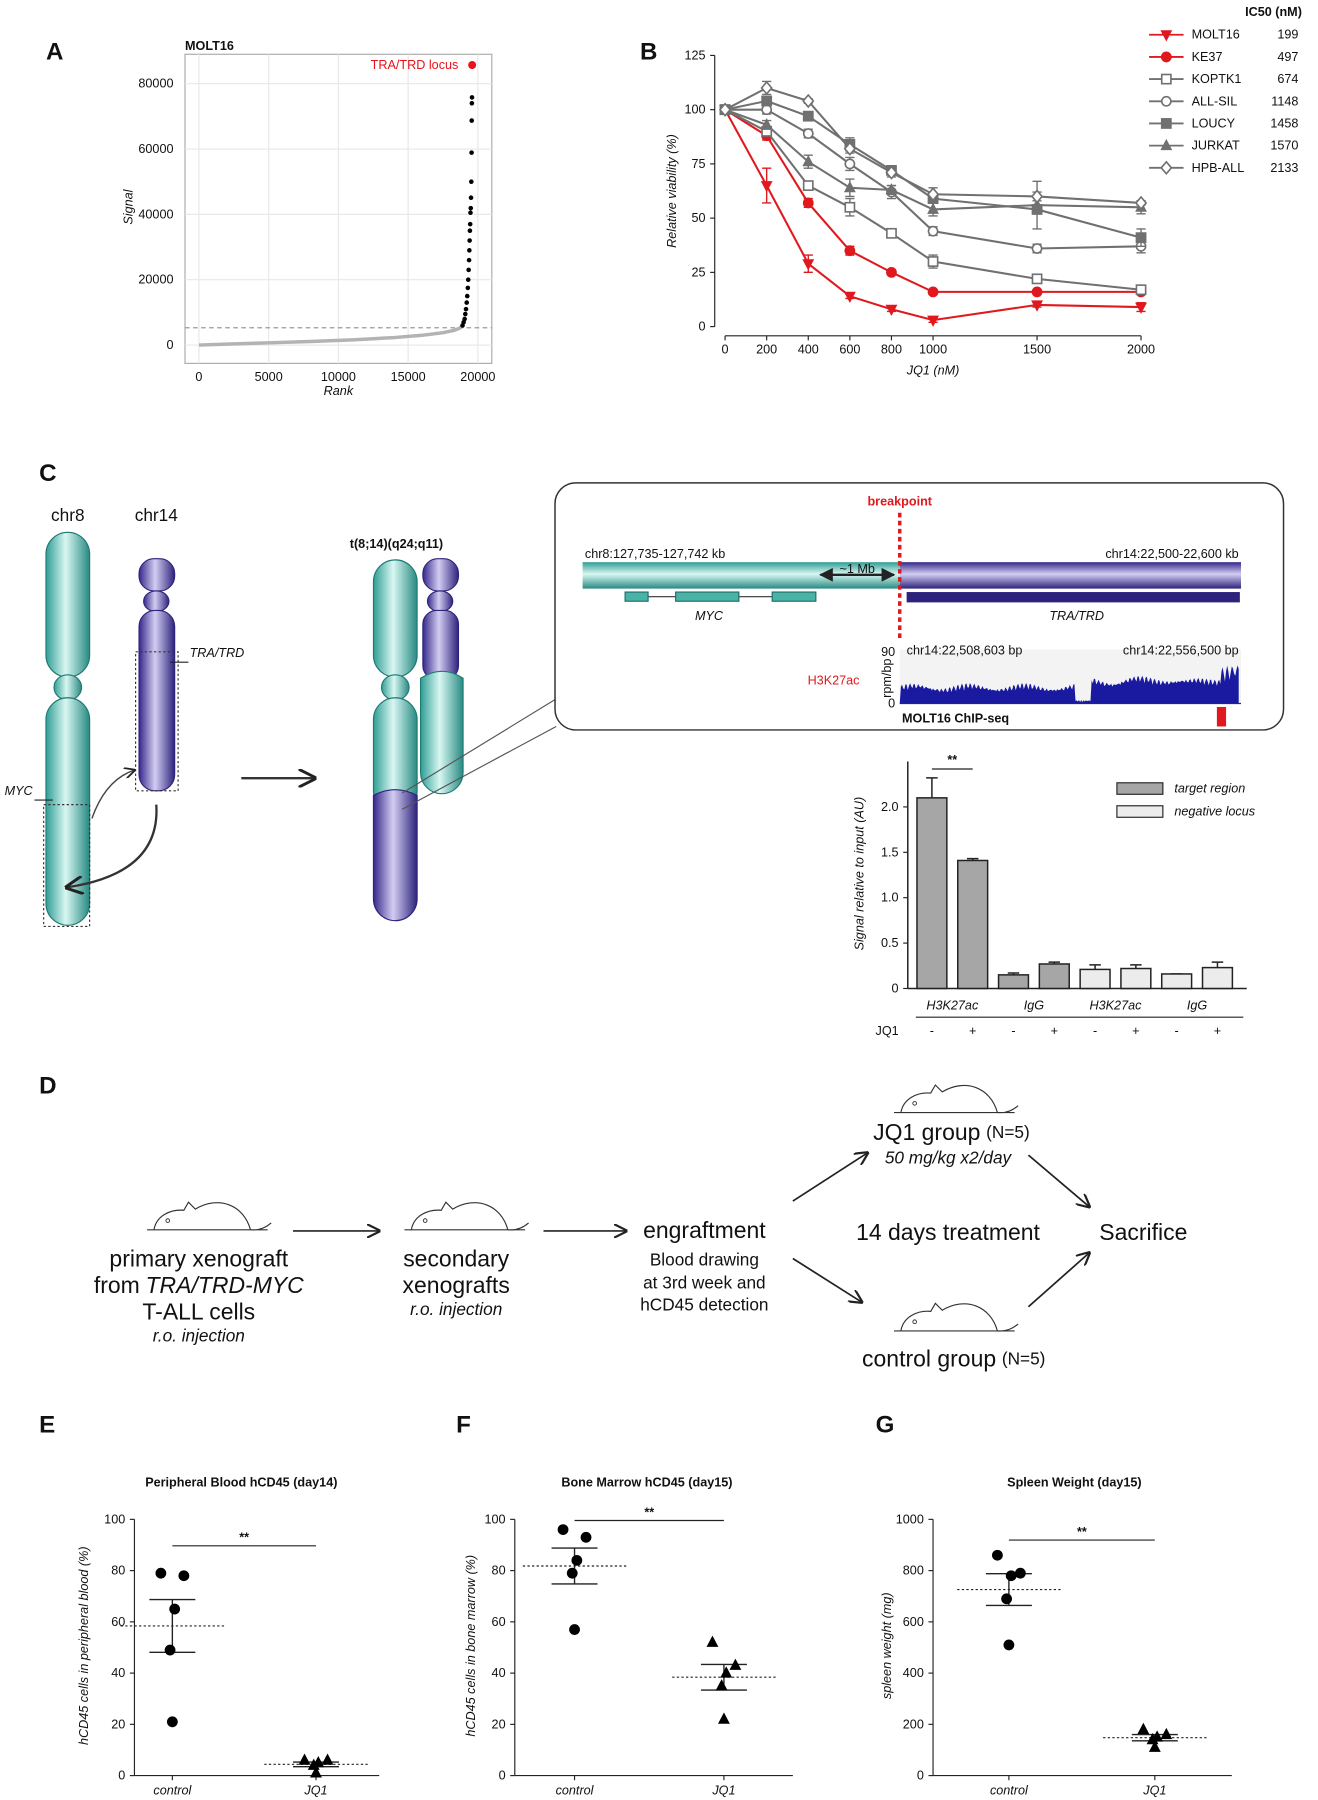 The width and height of the screenshot is (1318, 1800). I want to click on step-text: TRA/TRD-MYC, so click(225, 1285).